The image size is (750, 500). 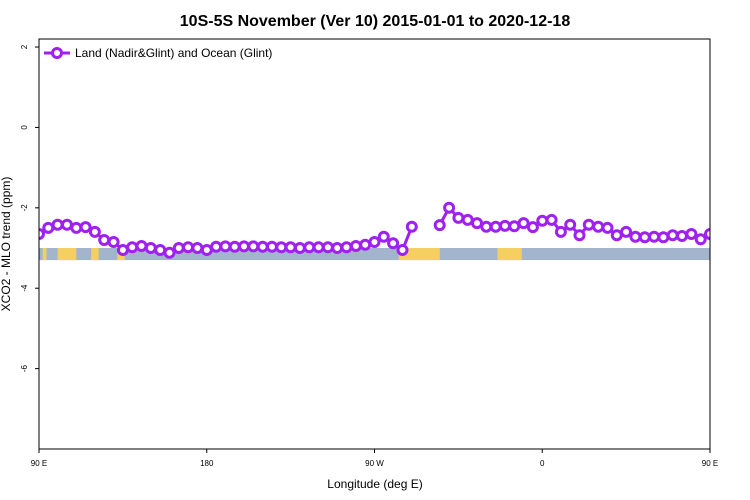 What do you see at coordinates (24, 208) in the screenshot?
I see `y-tick-label: -2` at bounding box center [24, 208].